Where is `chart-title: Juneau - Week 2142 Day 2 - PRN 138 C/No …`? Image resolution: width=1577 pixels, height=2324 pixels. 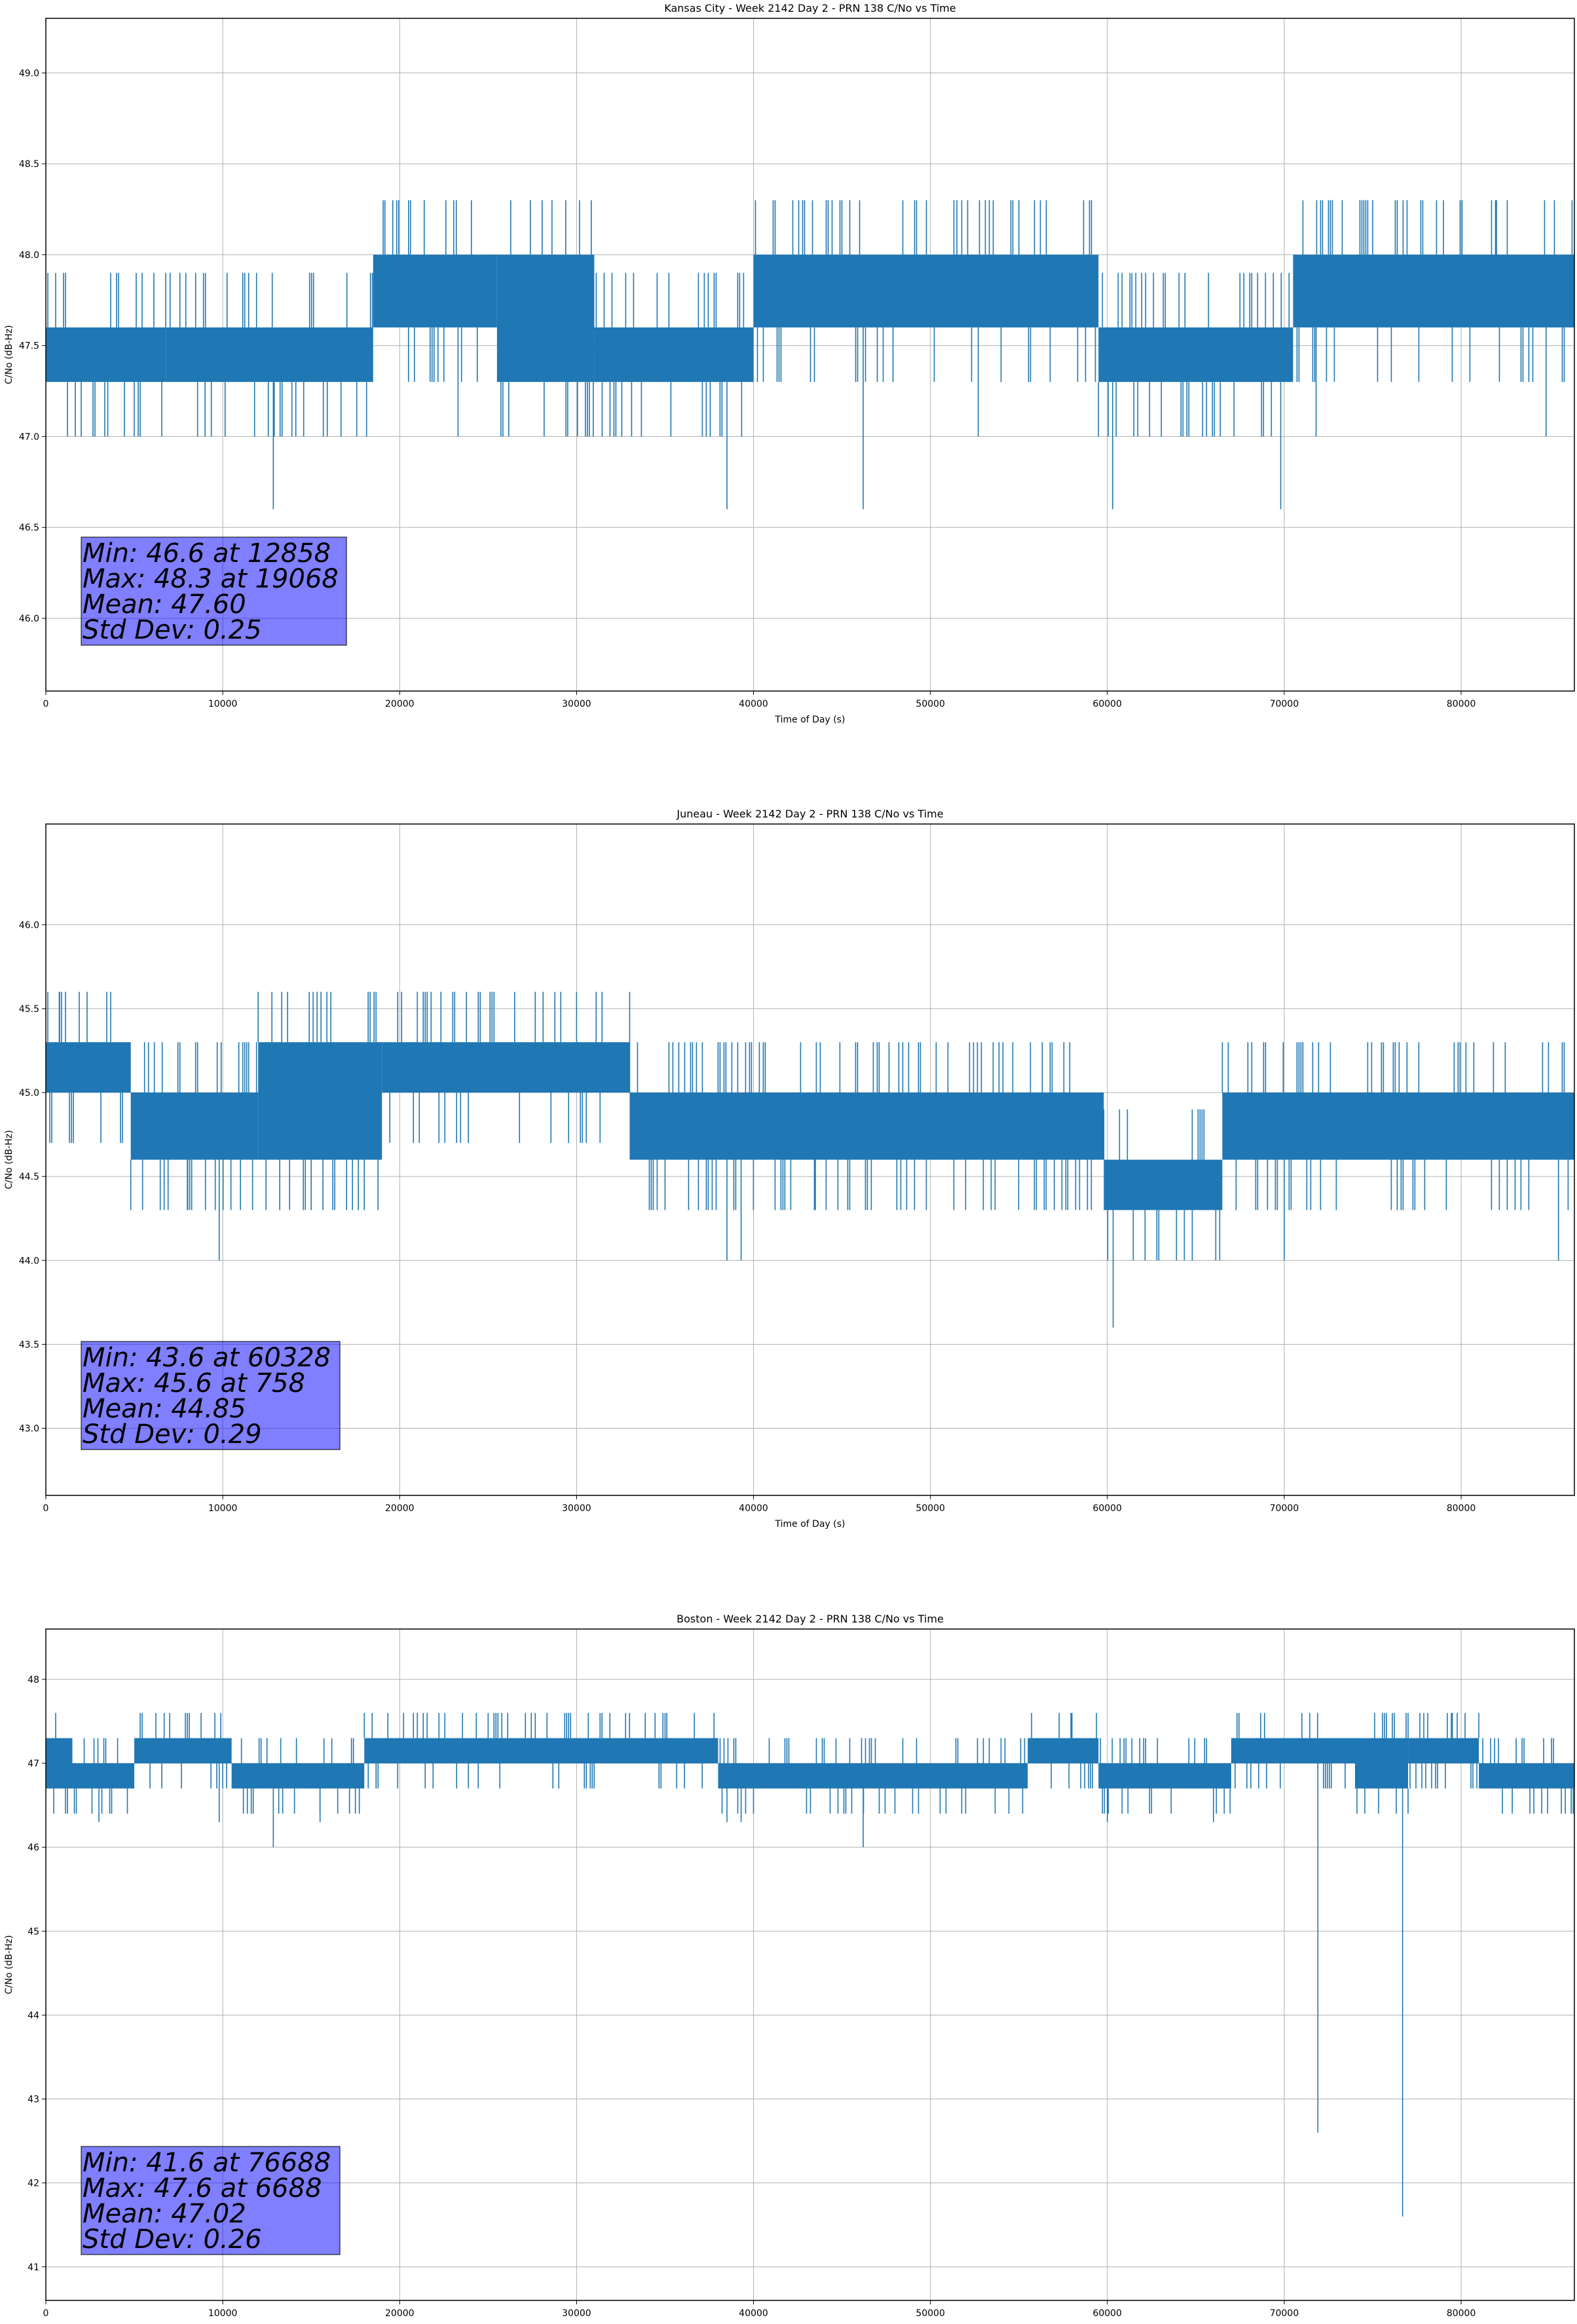
chart-title: Juneau - Week 2142 Day 2 - PRN 138 C/No … is located at coordinates (809, 814).